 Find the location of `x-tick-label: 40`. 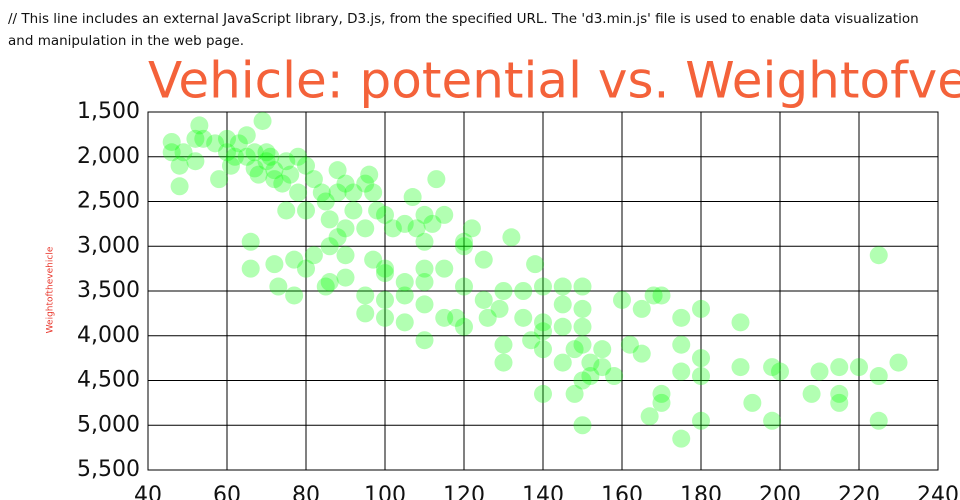

x-tick-label: 40 is located at coordinates (148, 491).